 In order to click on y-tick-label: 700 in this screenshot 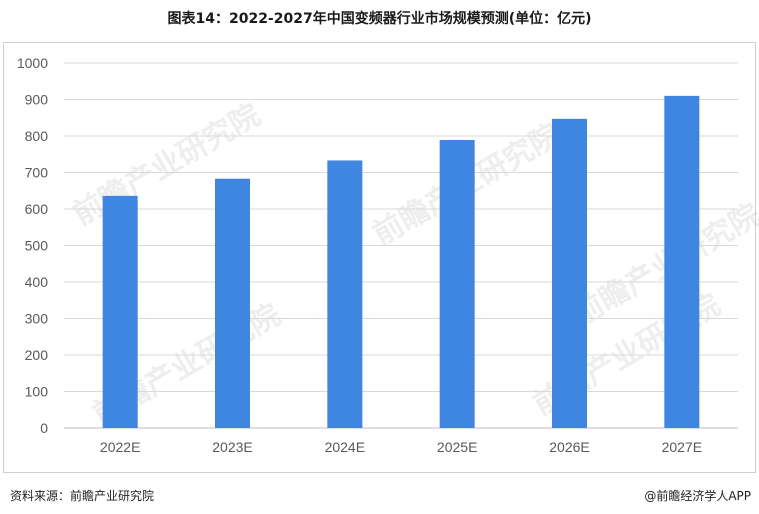, I will do `click(37, 173)`.